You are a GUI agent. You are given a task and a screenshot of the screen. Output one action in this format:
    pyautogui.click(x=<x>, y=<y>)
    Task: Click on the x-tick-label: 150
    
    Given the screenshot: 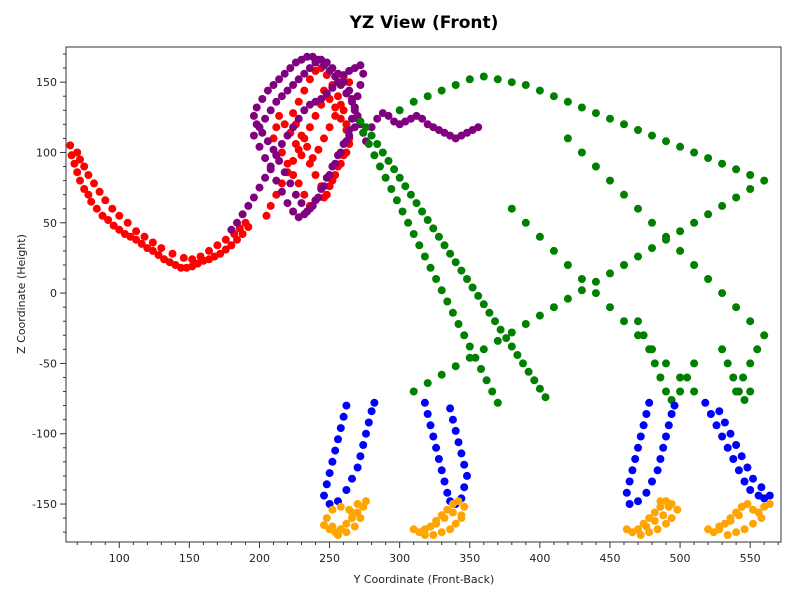 What is the action you would take?
    pyautogui.click(x=189, y=558)
    